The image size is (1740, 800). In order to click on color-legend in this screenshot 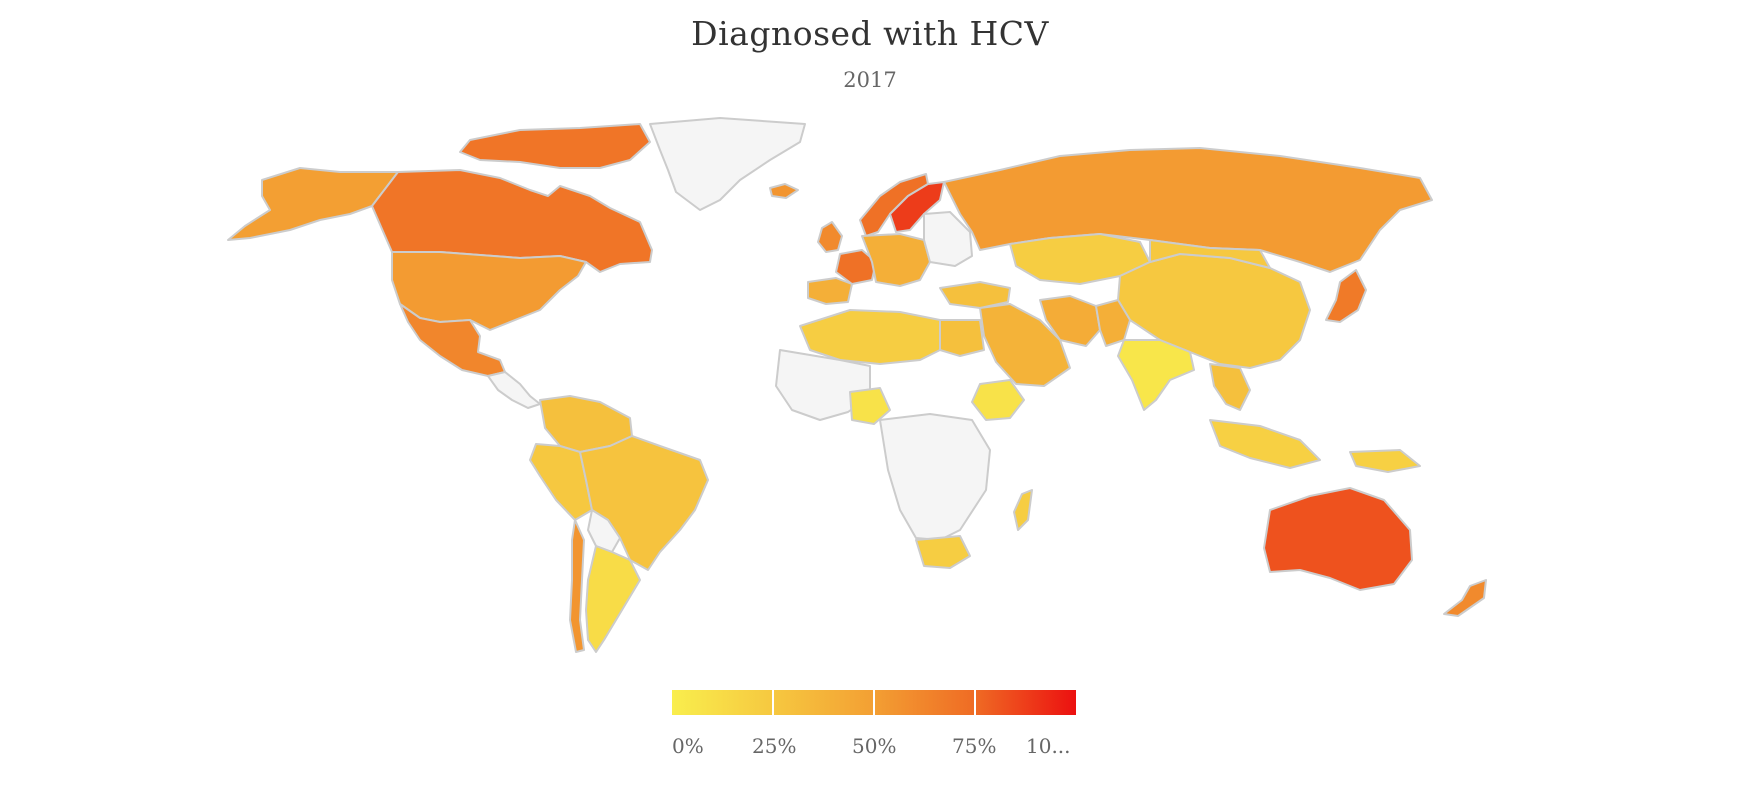, I will do `click(874, 702)`.